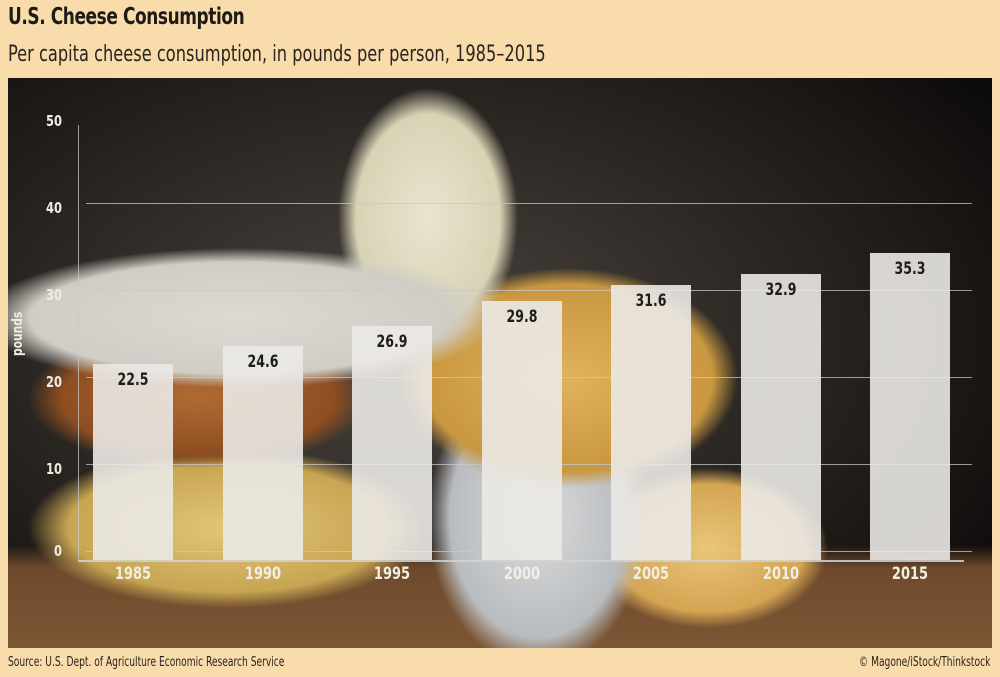 This screenshot has width=1000, height=677. What do you see at coordinates (54, 382) in the screenshot?
I see `y-tick-20: 20` at bounding box center [54, 382].